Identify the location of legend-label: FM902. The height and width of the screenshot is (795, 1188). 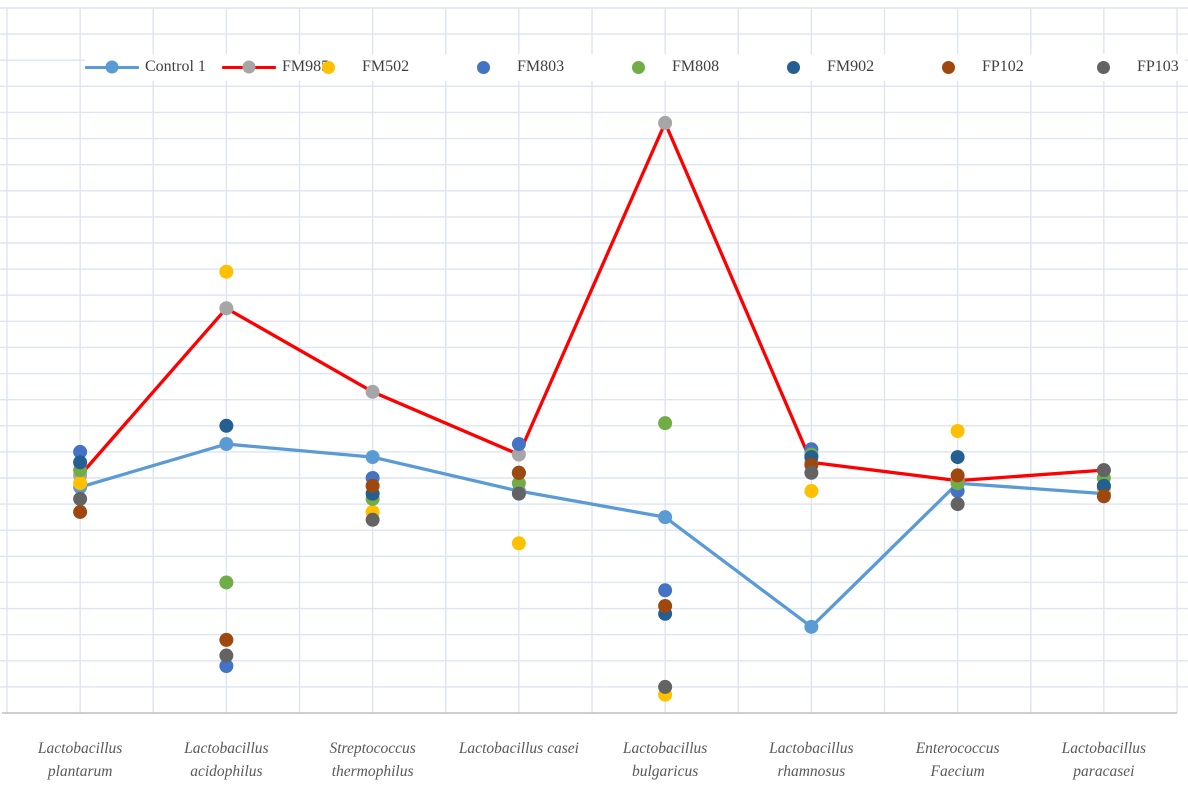
(851, 66).